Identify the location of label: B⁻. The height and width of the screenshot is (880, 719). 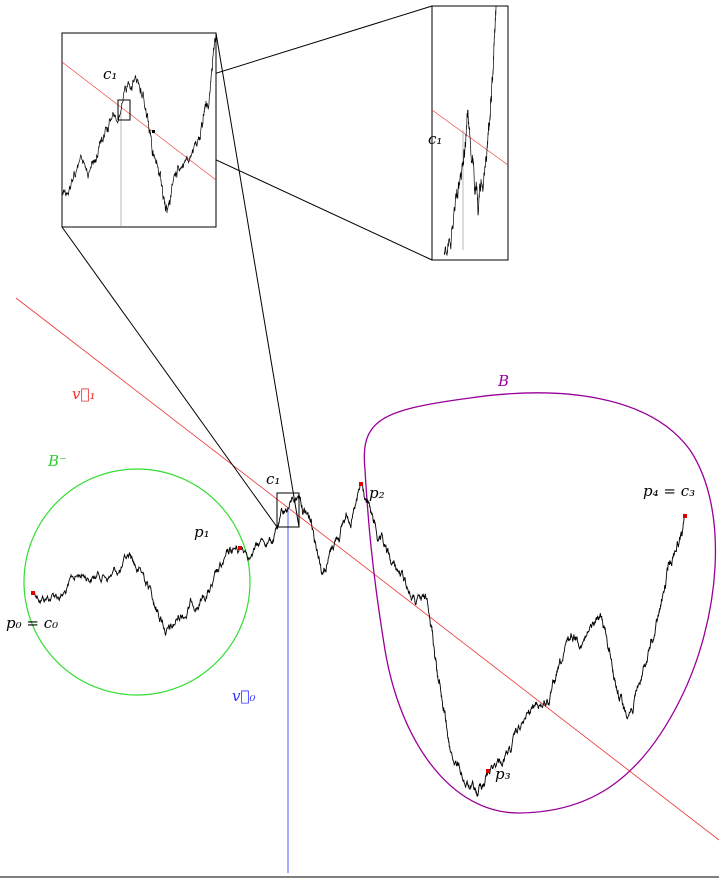
(57, 461).